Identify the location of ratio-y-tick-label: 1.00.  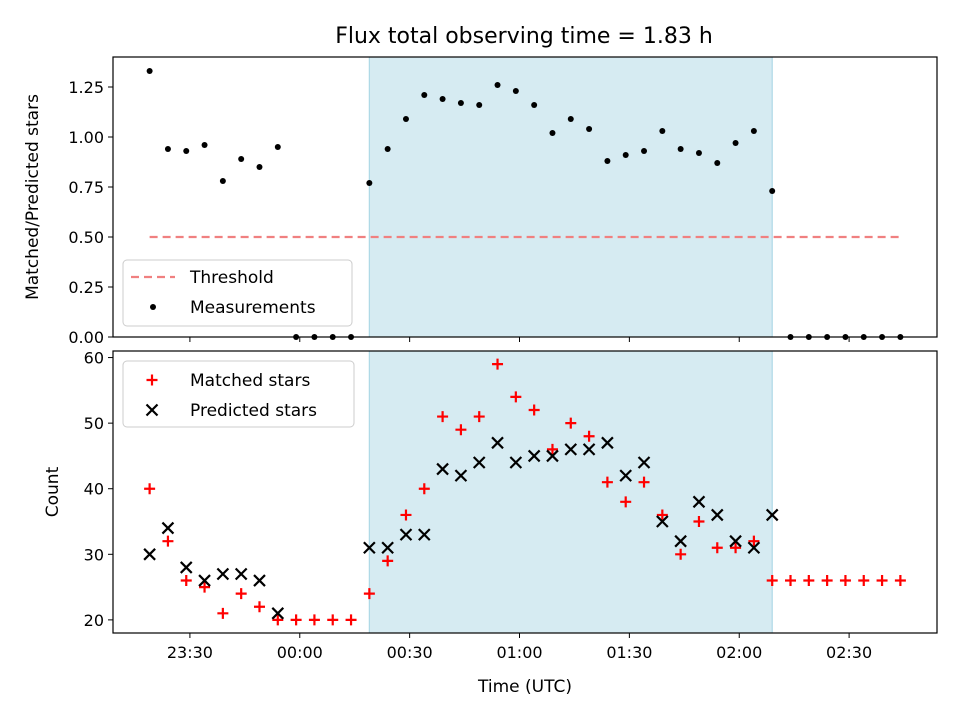
(86, 137).